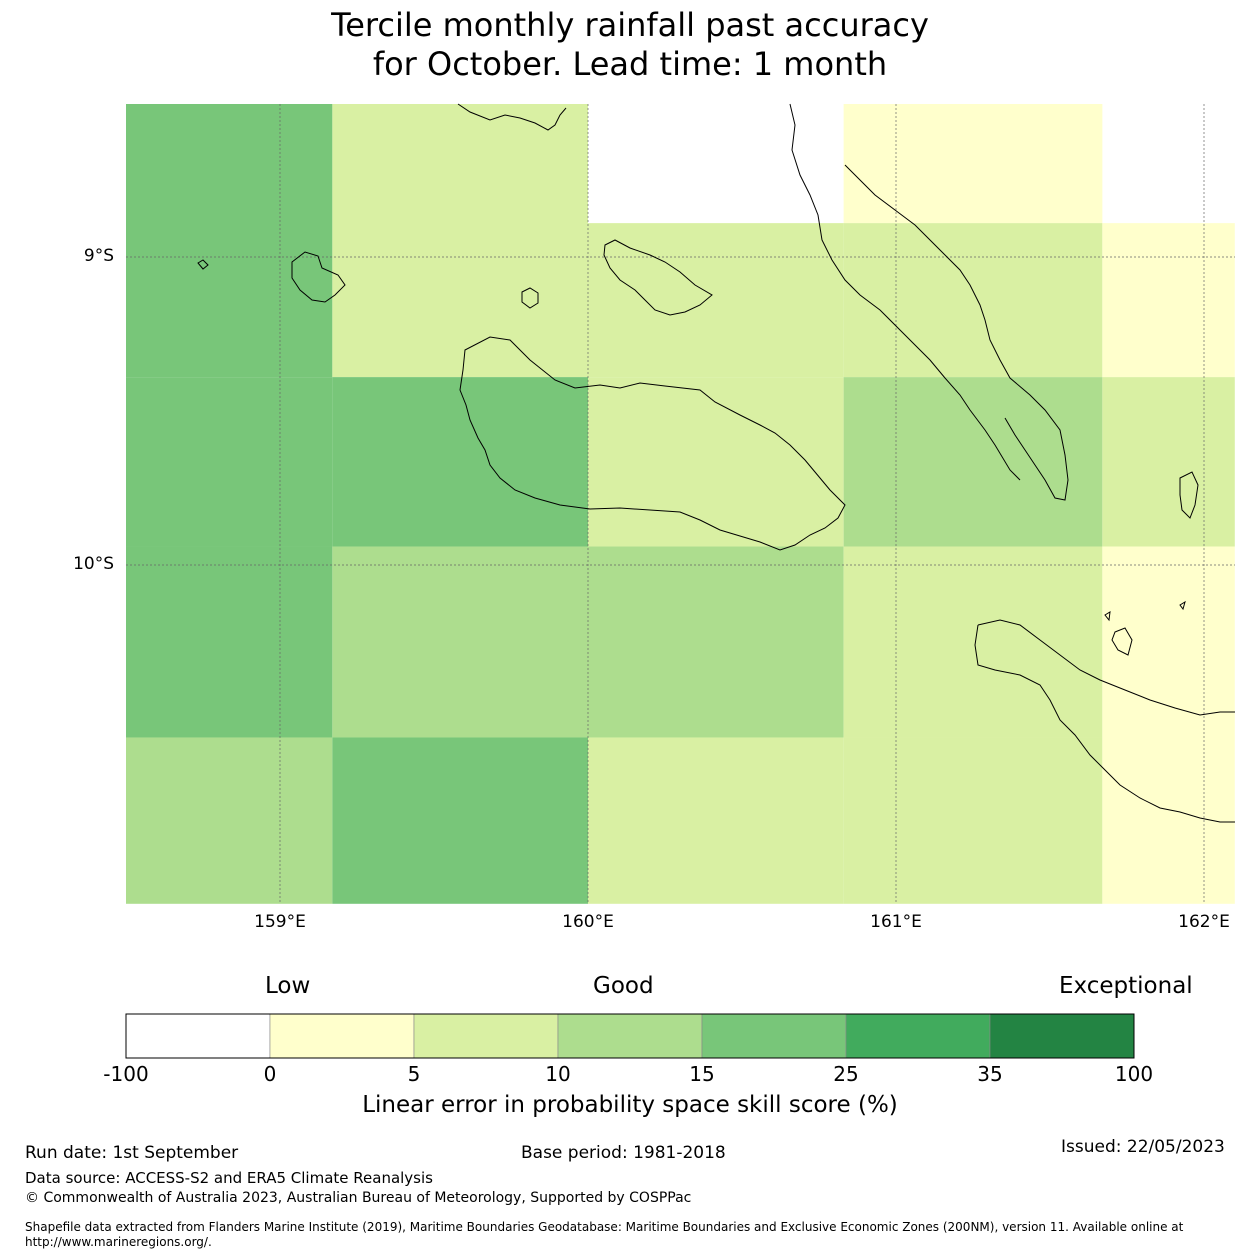 Image resolution: width=1260 pixels, height=1260 pixels. What do you see at coordinates (1134, 1074) in the screenshot?
I see `colorbar-tick-7: 100` at bounding box center [1134, 1074].